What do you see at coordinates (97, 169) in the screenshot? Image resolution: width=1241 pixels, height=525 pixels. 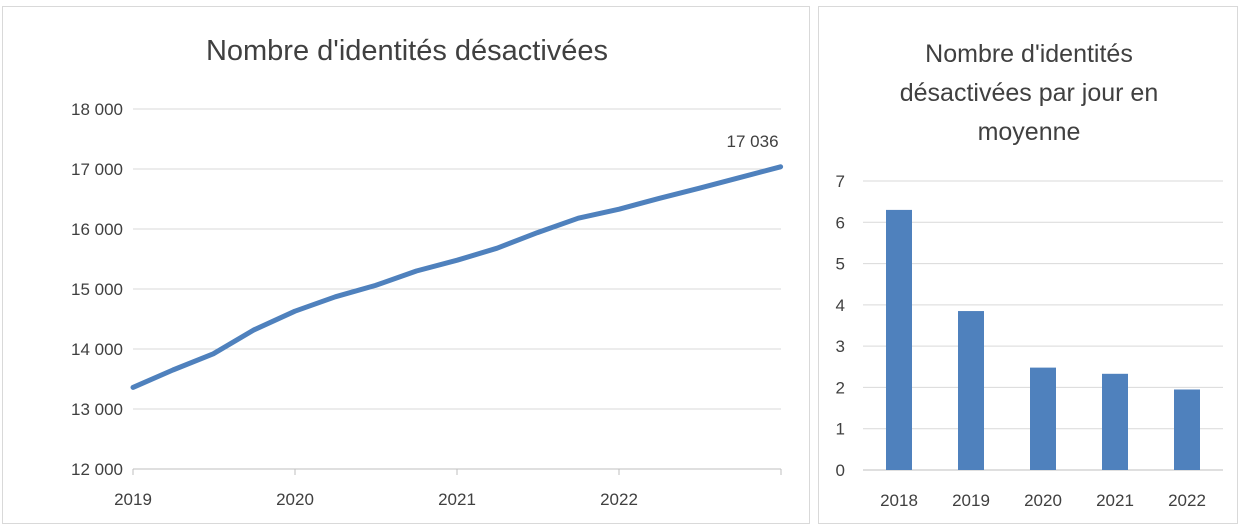 I see `y-tick-label: 17 000` at bounding box center [97, 169].